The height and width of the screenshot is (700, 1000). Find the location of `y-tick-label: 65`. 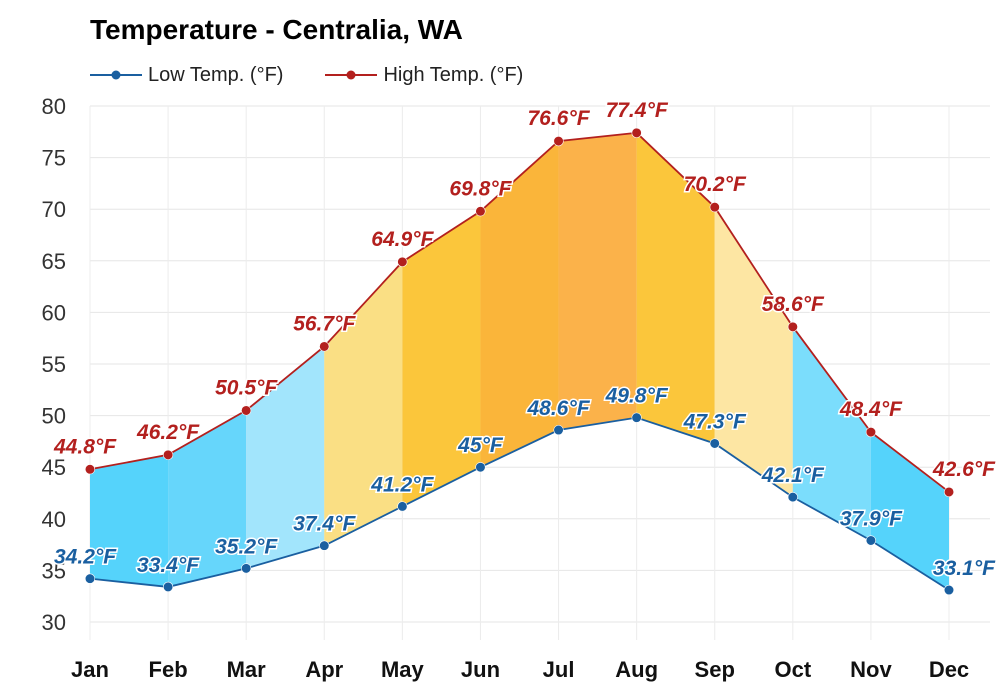

y-tick-label: 65 is located at coordinates (54, 261).